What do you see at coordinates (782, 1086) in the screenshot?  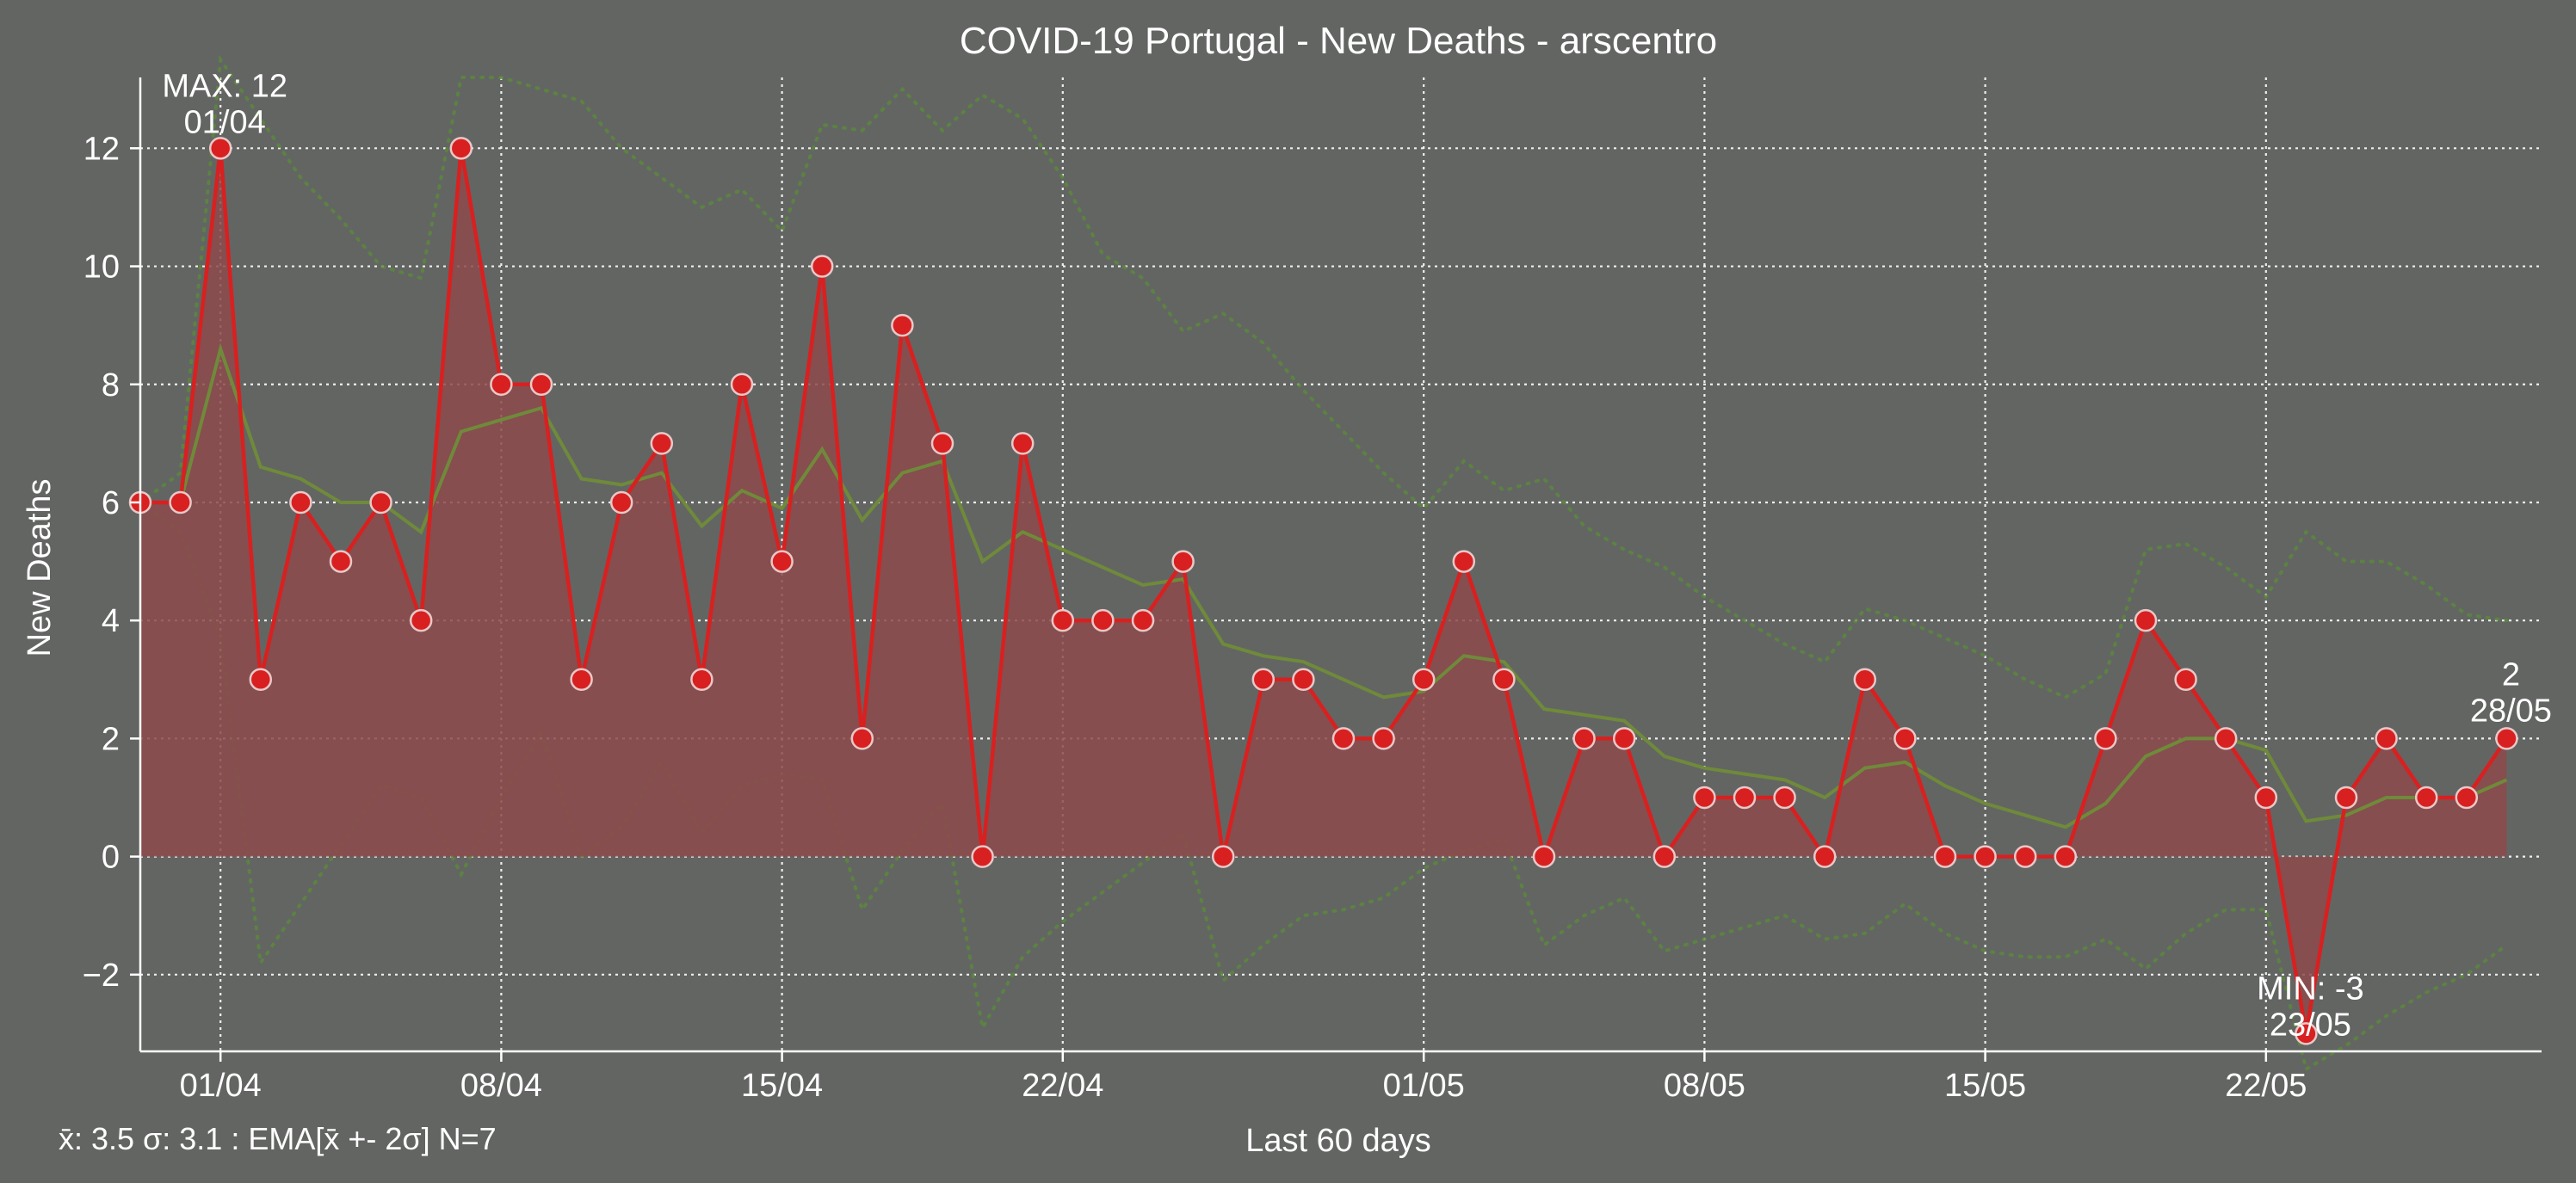 I see `x-tick-label: 15/04` at bounding box center [782, 1086].